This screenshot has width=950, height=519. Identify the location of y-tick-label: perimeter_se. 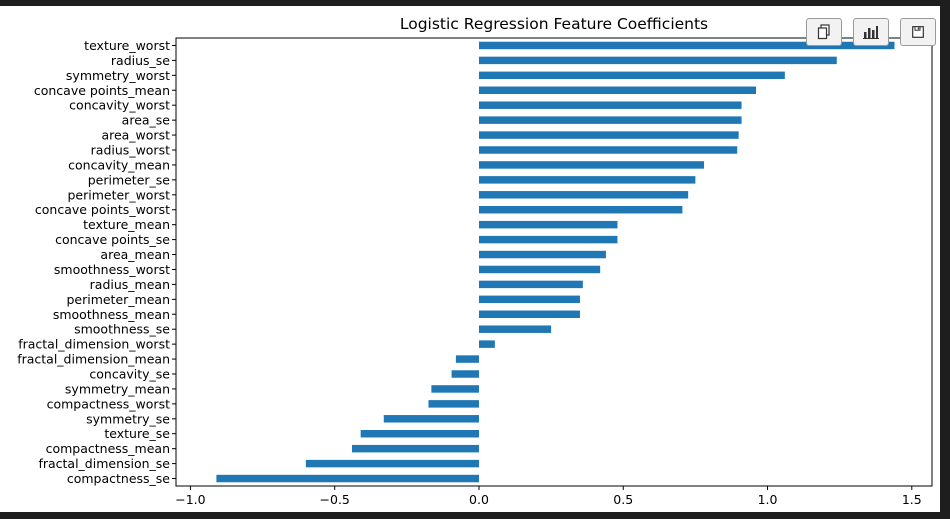
(129, 179).